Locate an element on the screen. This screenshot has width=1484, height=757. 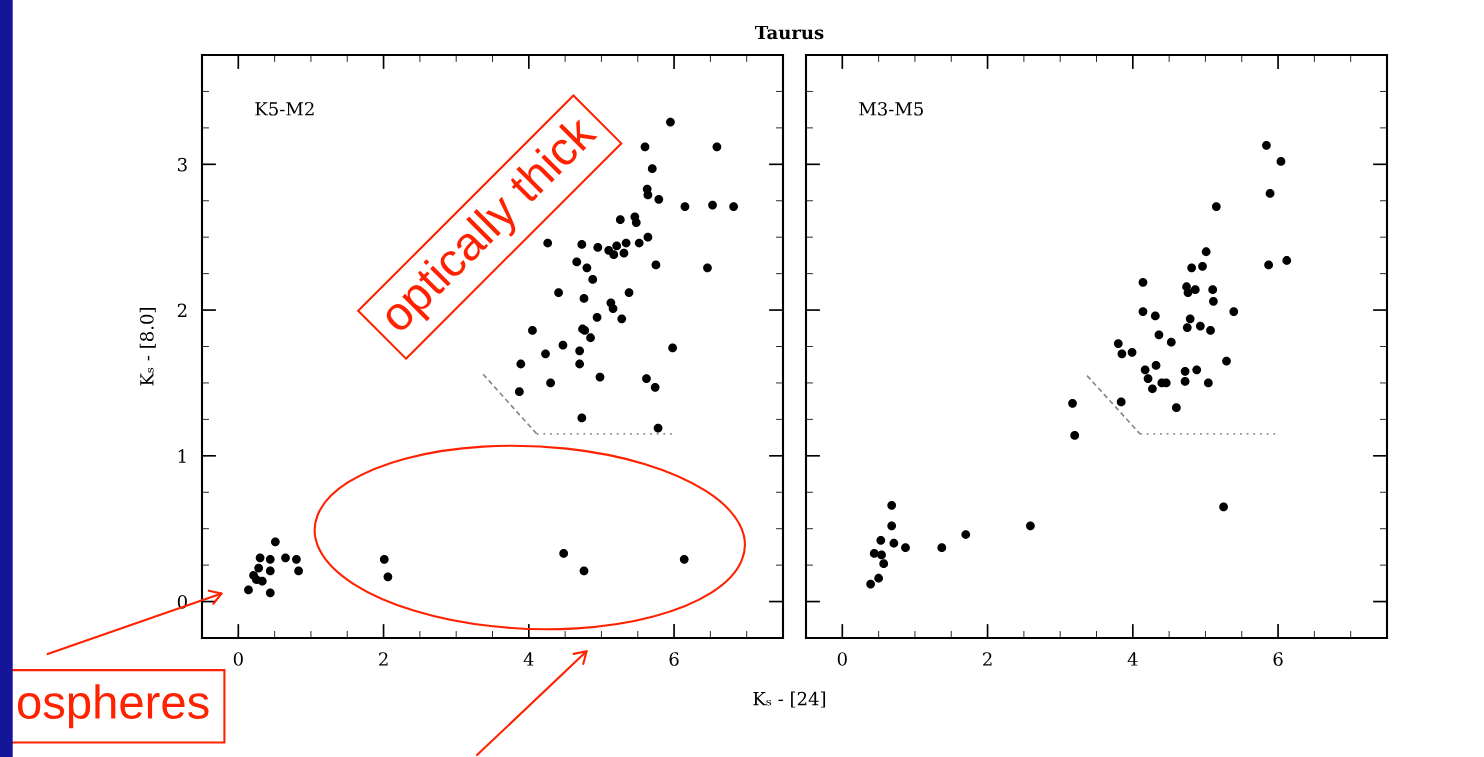
y-axis-title: Kₛ - [8.0] is located at coordinates (147, 347).